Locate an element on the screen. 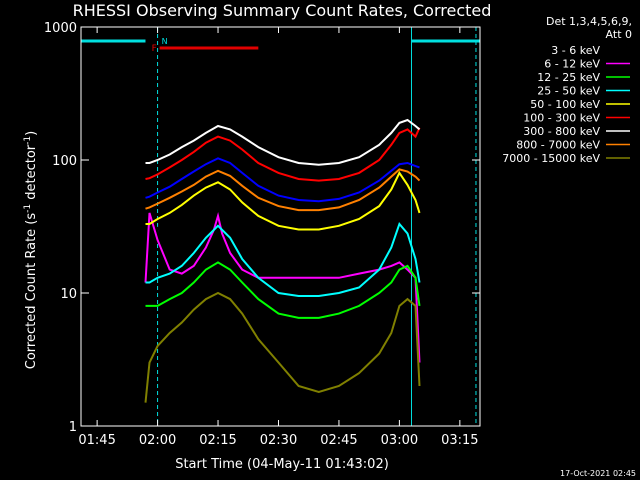 The image size is (640, 480). y-tick-label-3: 1000 is located at coordinates (60, 28).